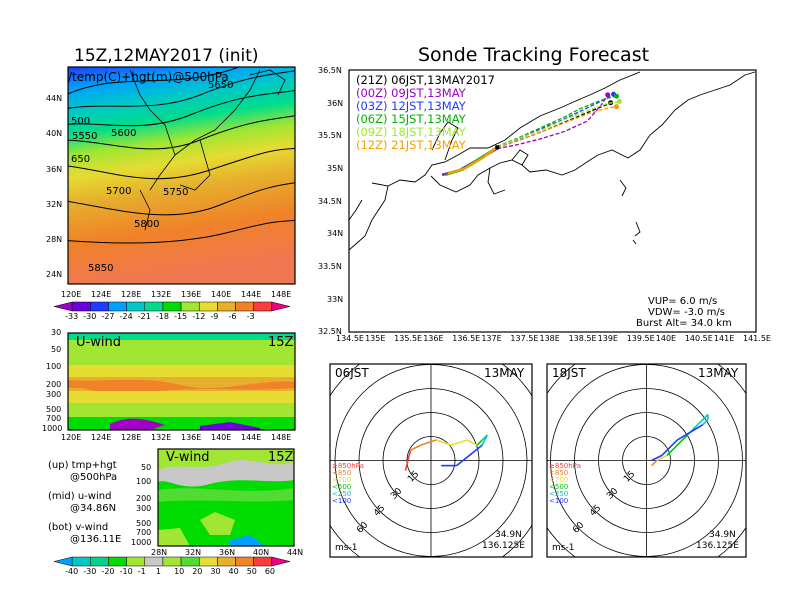 This screenshot has width=792, height=612. I want to click on colorbar-tick: -24, so click(126, 316).